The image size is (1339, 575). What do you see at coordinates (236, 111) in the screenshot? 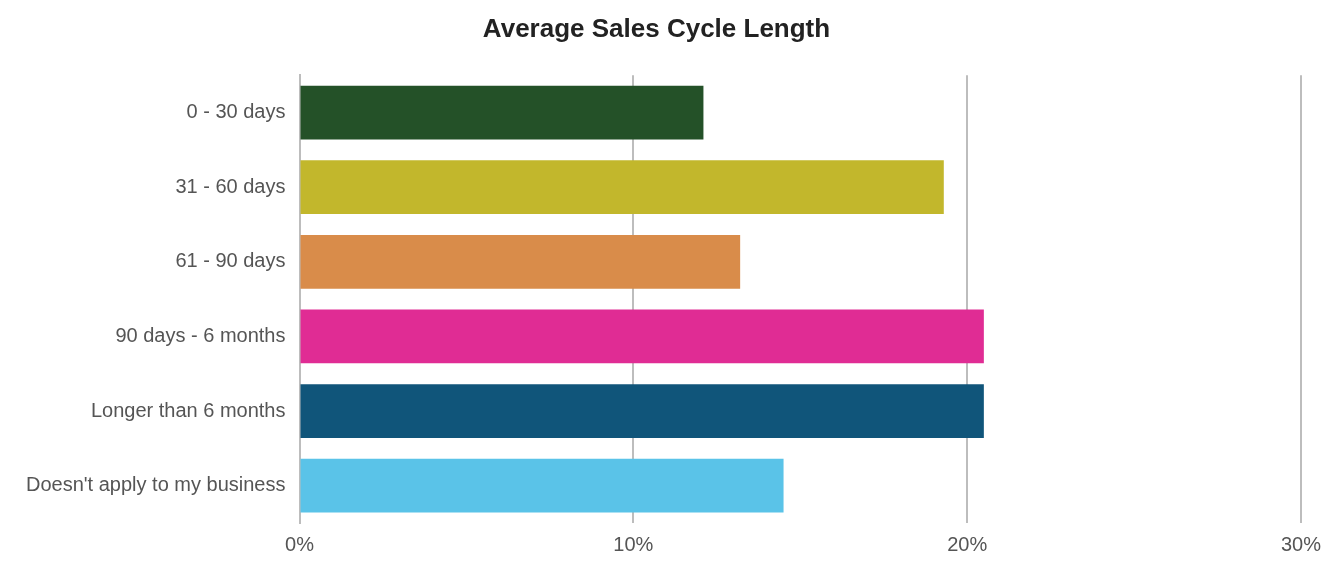
I see `y-tick-label: 0 - 30 days` at bounding box center [236, 111].